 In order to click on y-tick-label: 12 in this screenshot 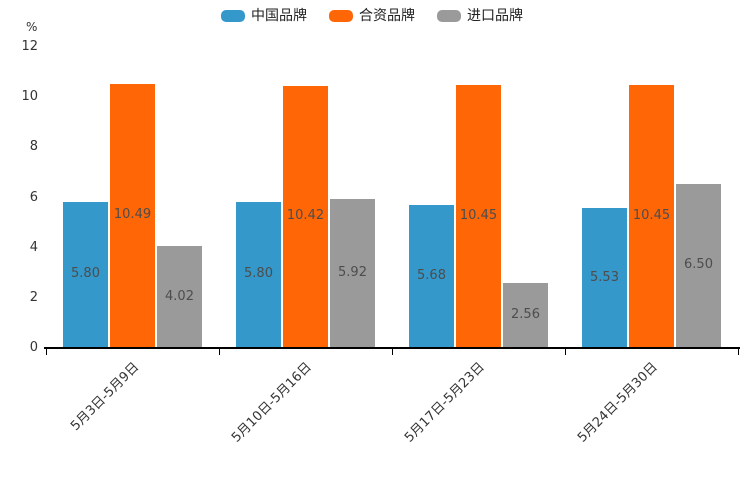, I will do `click(29, 46)`.